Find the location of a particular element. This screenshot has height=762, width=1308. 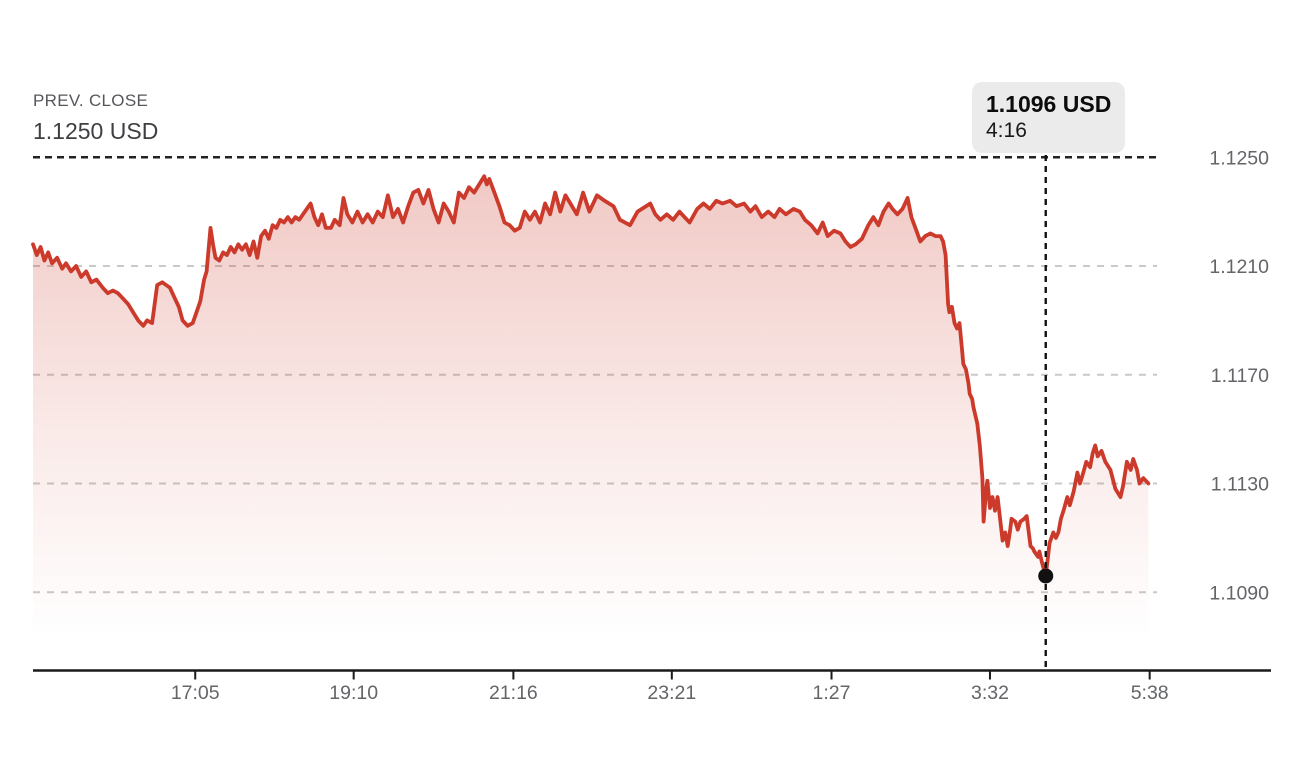

y-axis-label: 1.1090 is located at coordinates (1239, 593).